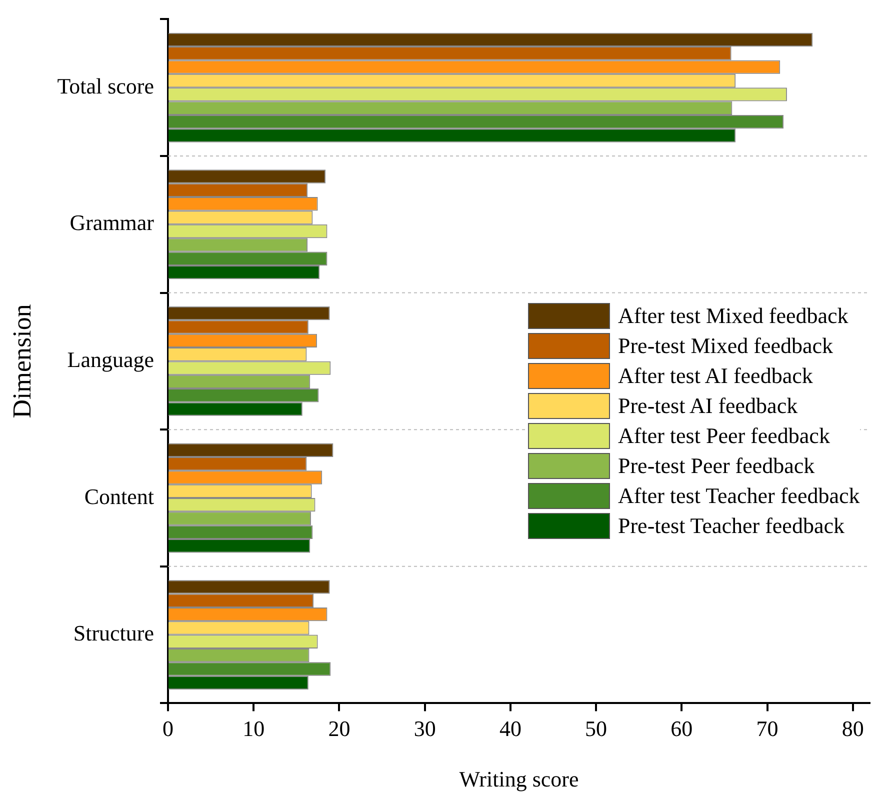 This screenshot has height=798, width=874. What do you see at coordinates (724, 436) in the screenshot?
I see `legend-label: After test Peer feedback` at bounding box center [724, 436].